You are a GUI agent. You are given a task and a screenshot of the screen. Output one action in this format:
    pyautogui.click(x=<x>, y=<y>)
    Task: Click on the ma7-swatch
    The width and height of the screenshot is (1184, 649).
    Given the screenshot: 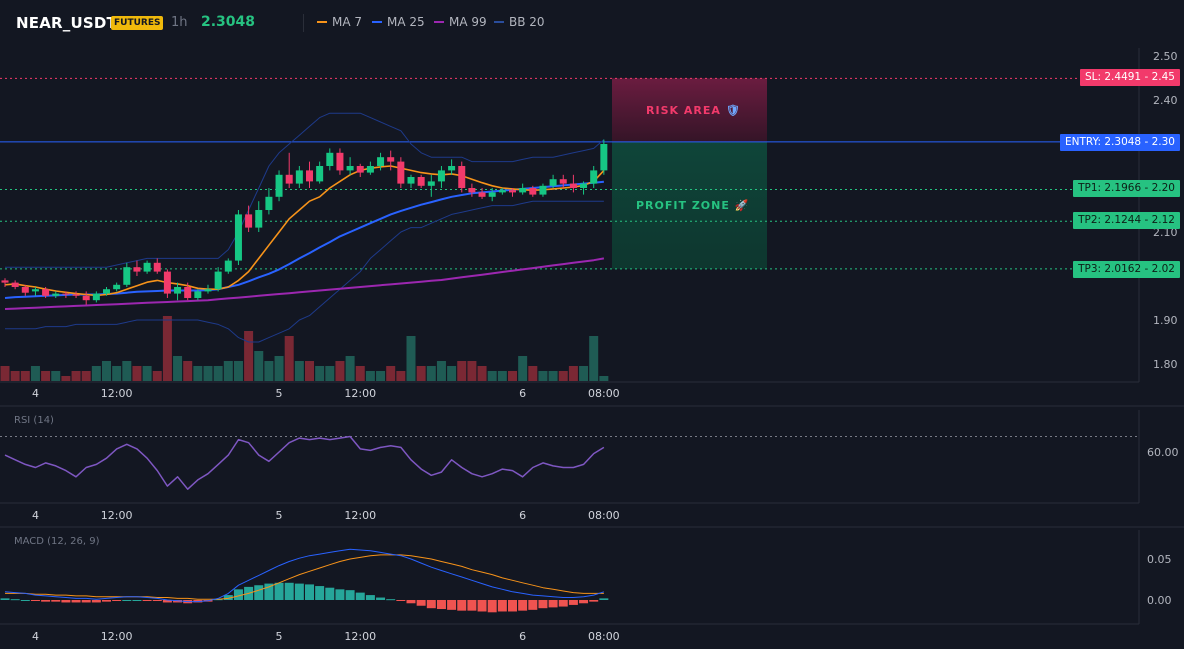 What is the action you would take?
    pyautogui.click(x=322, y=22)
    